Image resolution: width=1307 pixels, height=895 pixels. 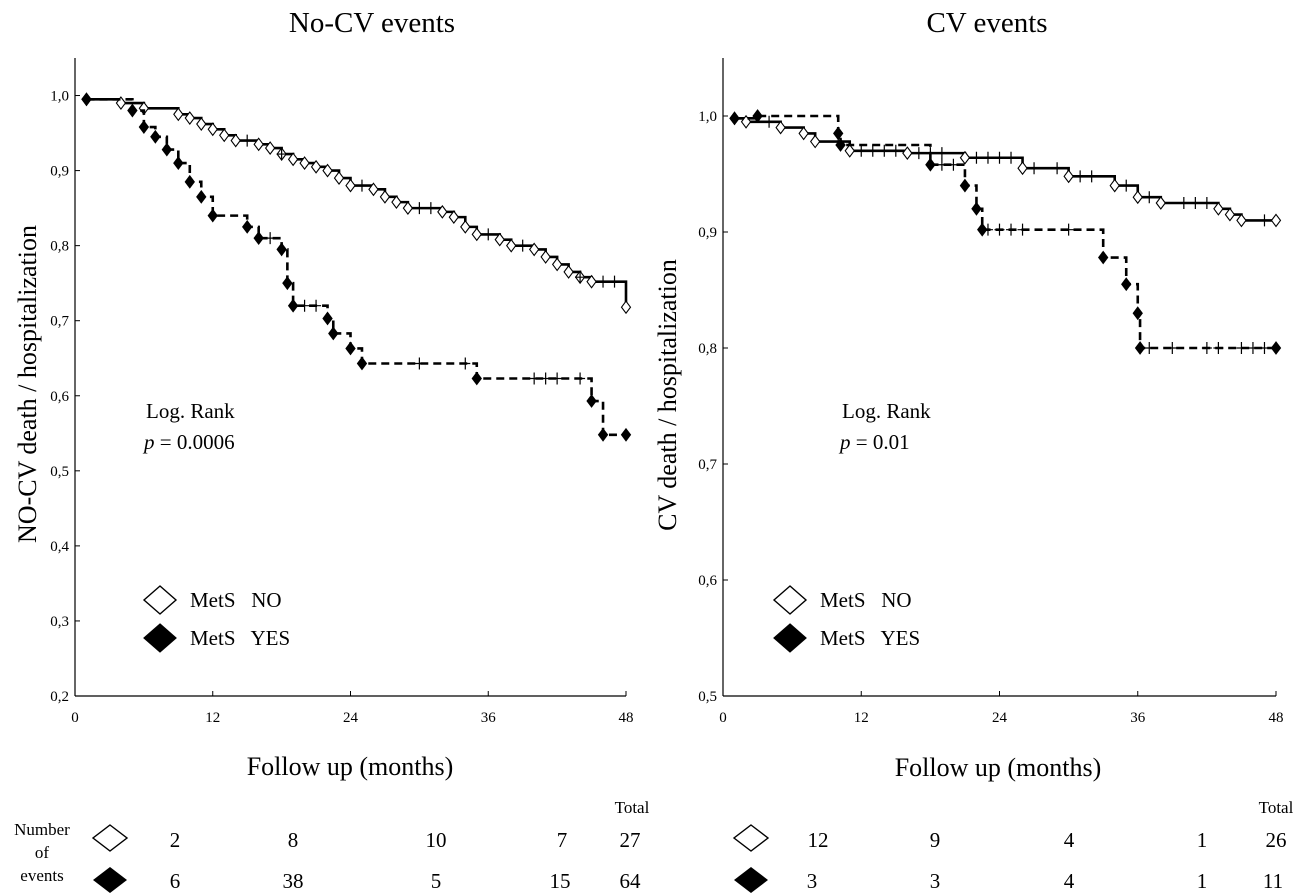 What do you see at coordinates (1202, 840) in the screenshot?
I see `events-cell: 1` at bounding box center [1202, 840].